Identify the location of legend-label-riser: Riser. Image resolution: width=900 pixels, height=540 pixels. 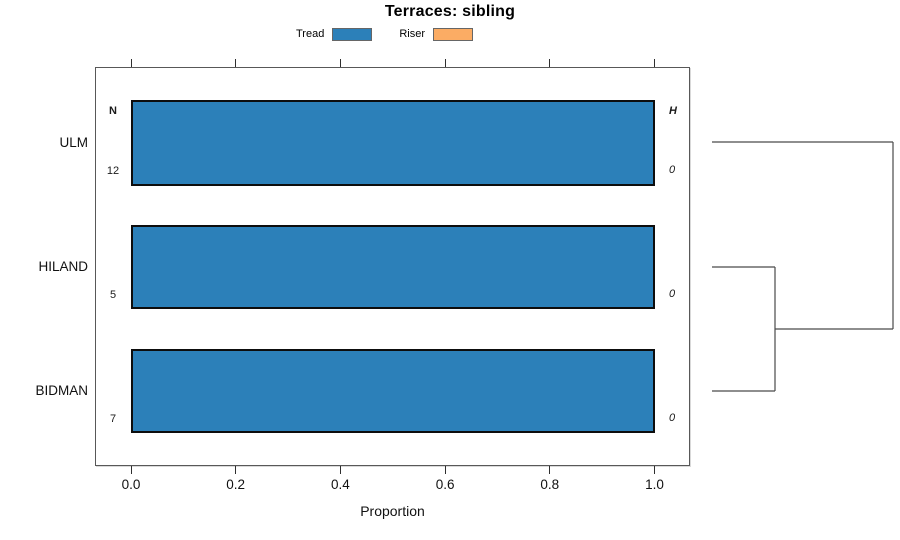
(412, 34).